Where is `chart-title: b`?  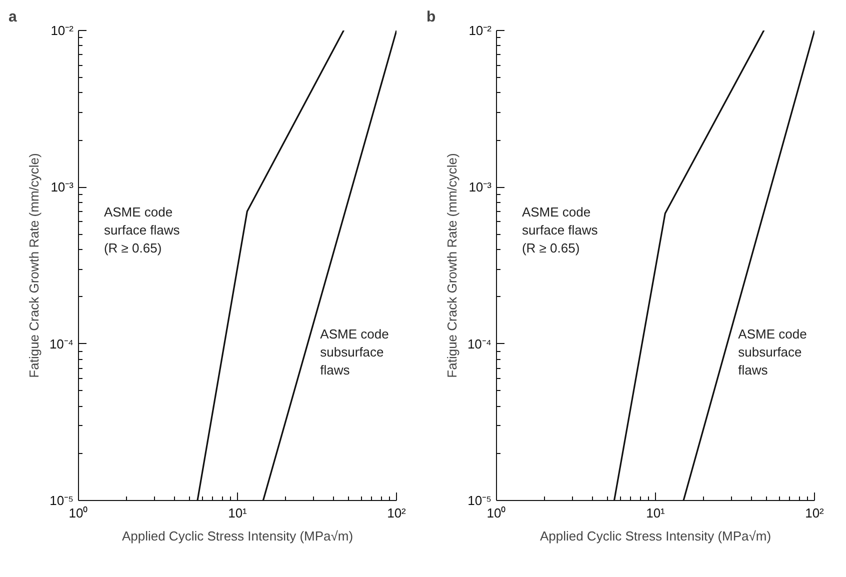
chart-title: b is located at coordinates (431, 17).